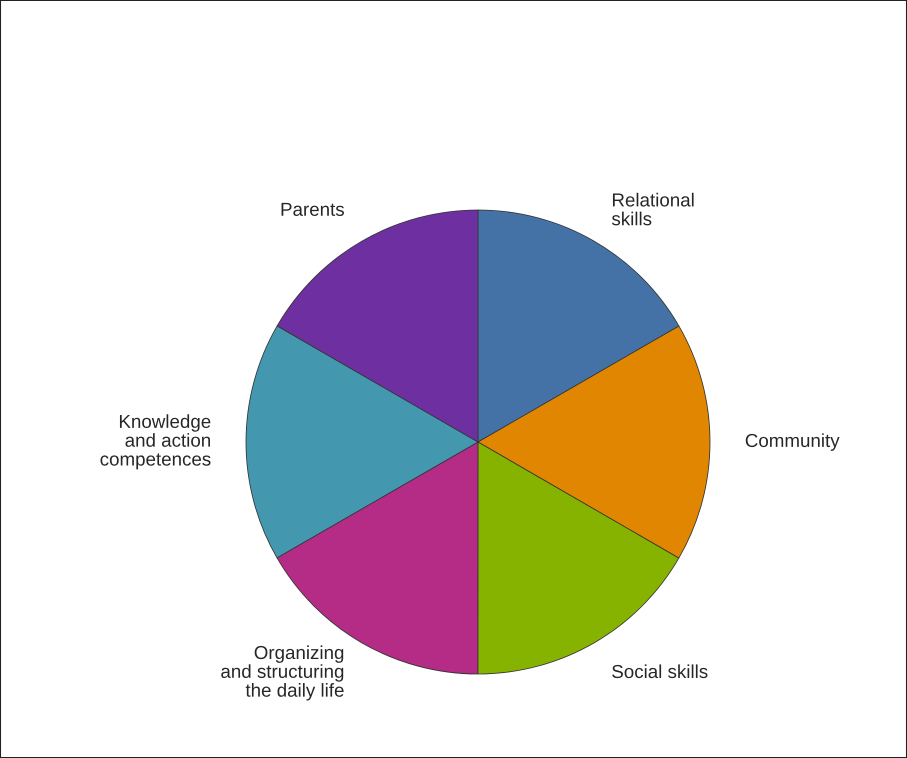 The height and width of the screenshot is (758, 907). I want to click on slice-label: Organizing and structuring the daily life, so click(282, 673).